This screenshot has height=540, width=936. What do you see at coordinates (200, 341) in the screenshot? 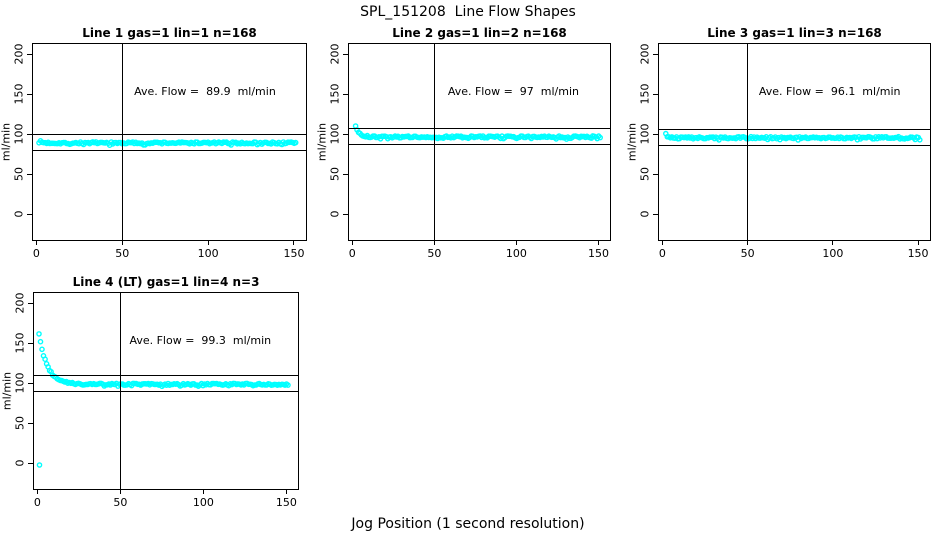
I see `avg-flow-annotation: Ave. Flow = 99.3 ml/min` at bounding box center [200, 341].